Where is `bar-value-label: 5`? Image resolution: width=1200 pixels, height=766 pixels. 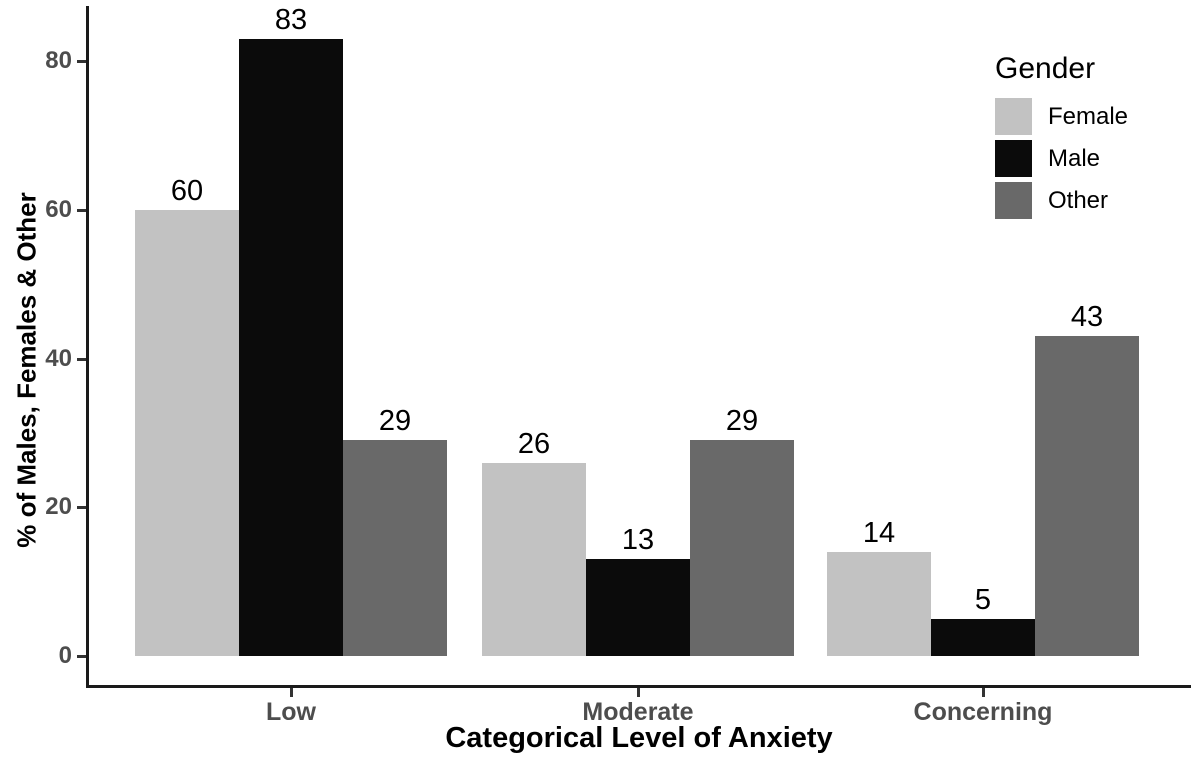 bar-value-label: 5 is located at coordinates (983, 600).